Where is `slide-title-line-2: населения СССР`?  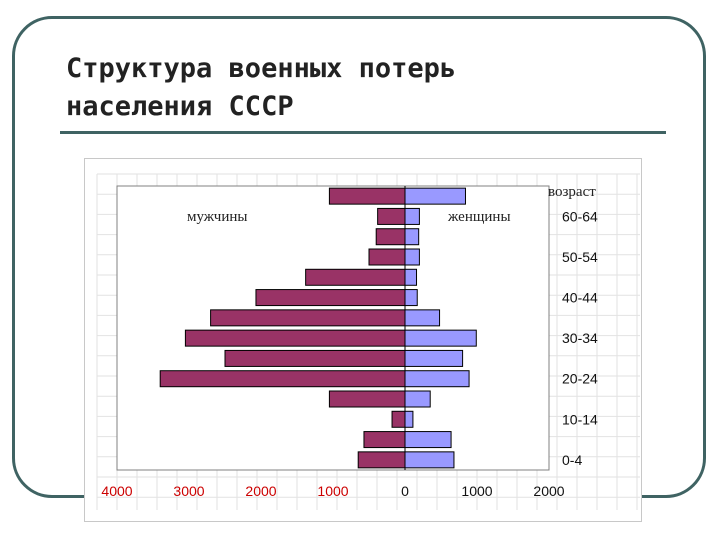
slide-title-line-2: населения СССР is located at coordinates (180, 106).